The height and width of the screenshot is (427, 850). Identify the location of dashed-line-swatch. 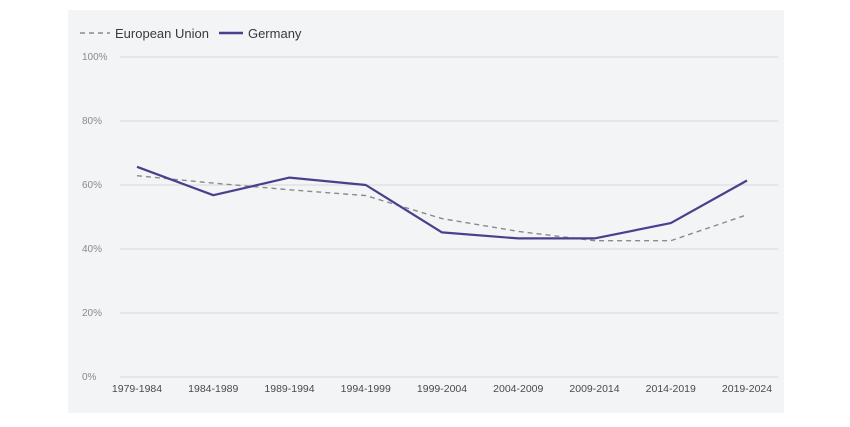
(95, 33).